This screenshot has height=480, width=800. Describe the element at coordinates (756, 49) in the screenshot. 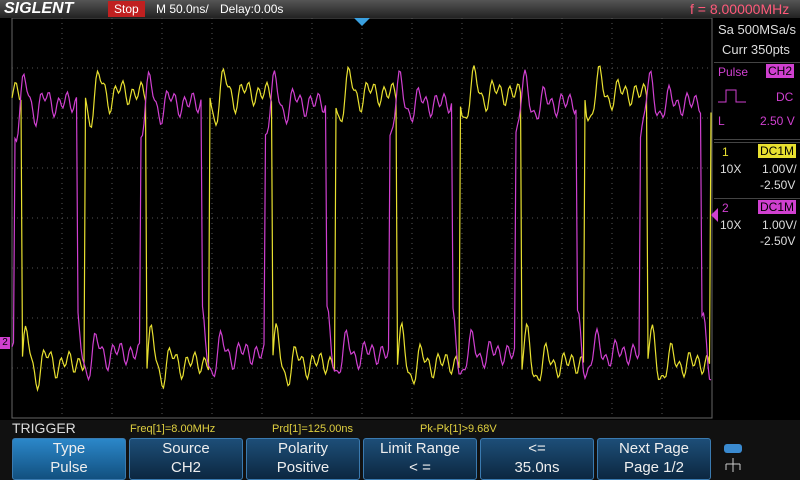

I see `points: Curr 350pts` at that location.